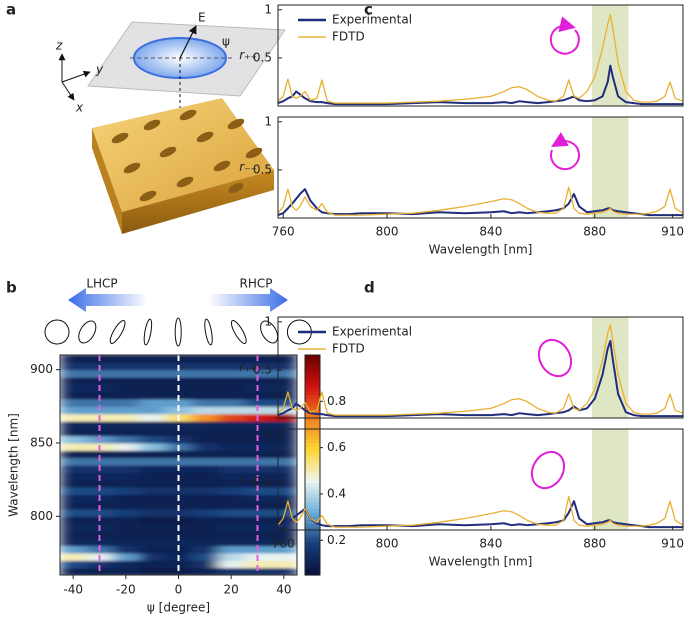 The height and width of the screenshot is (618, 696). I want to click on x-tick-label: 880, so click(594, 544).